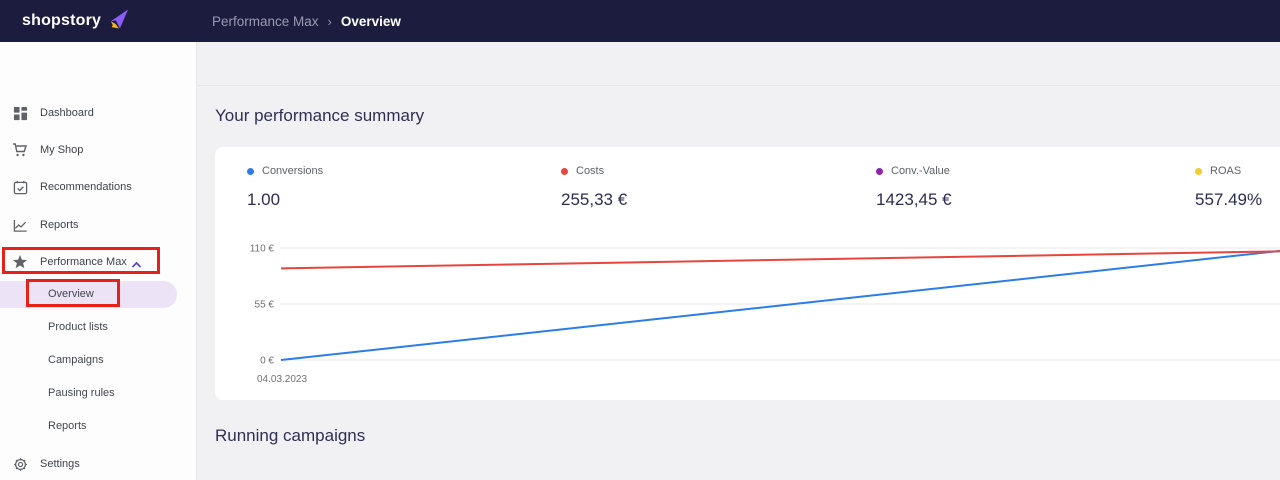  I want to click on conversions-dot-icon, so click(250, 171).